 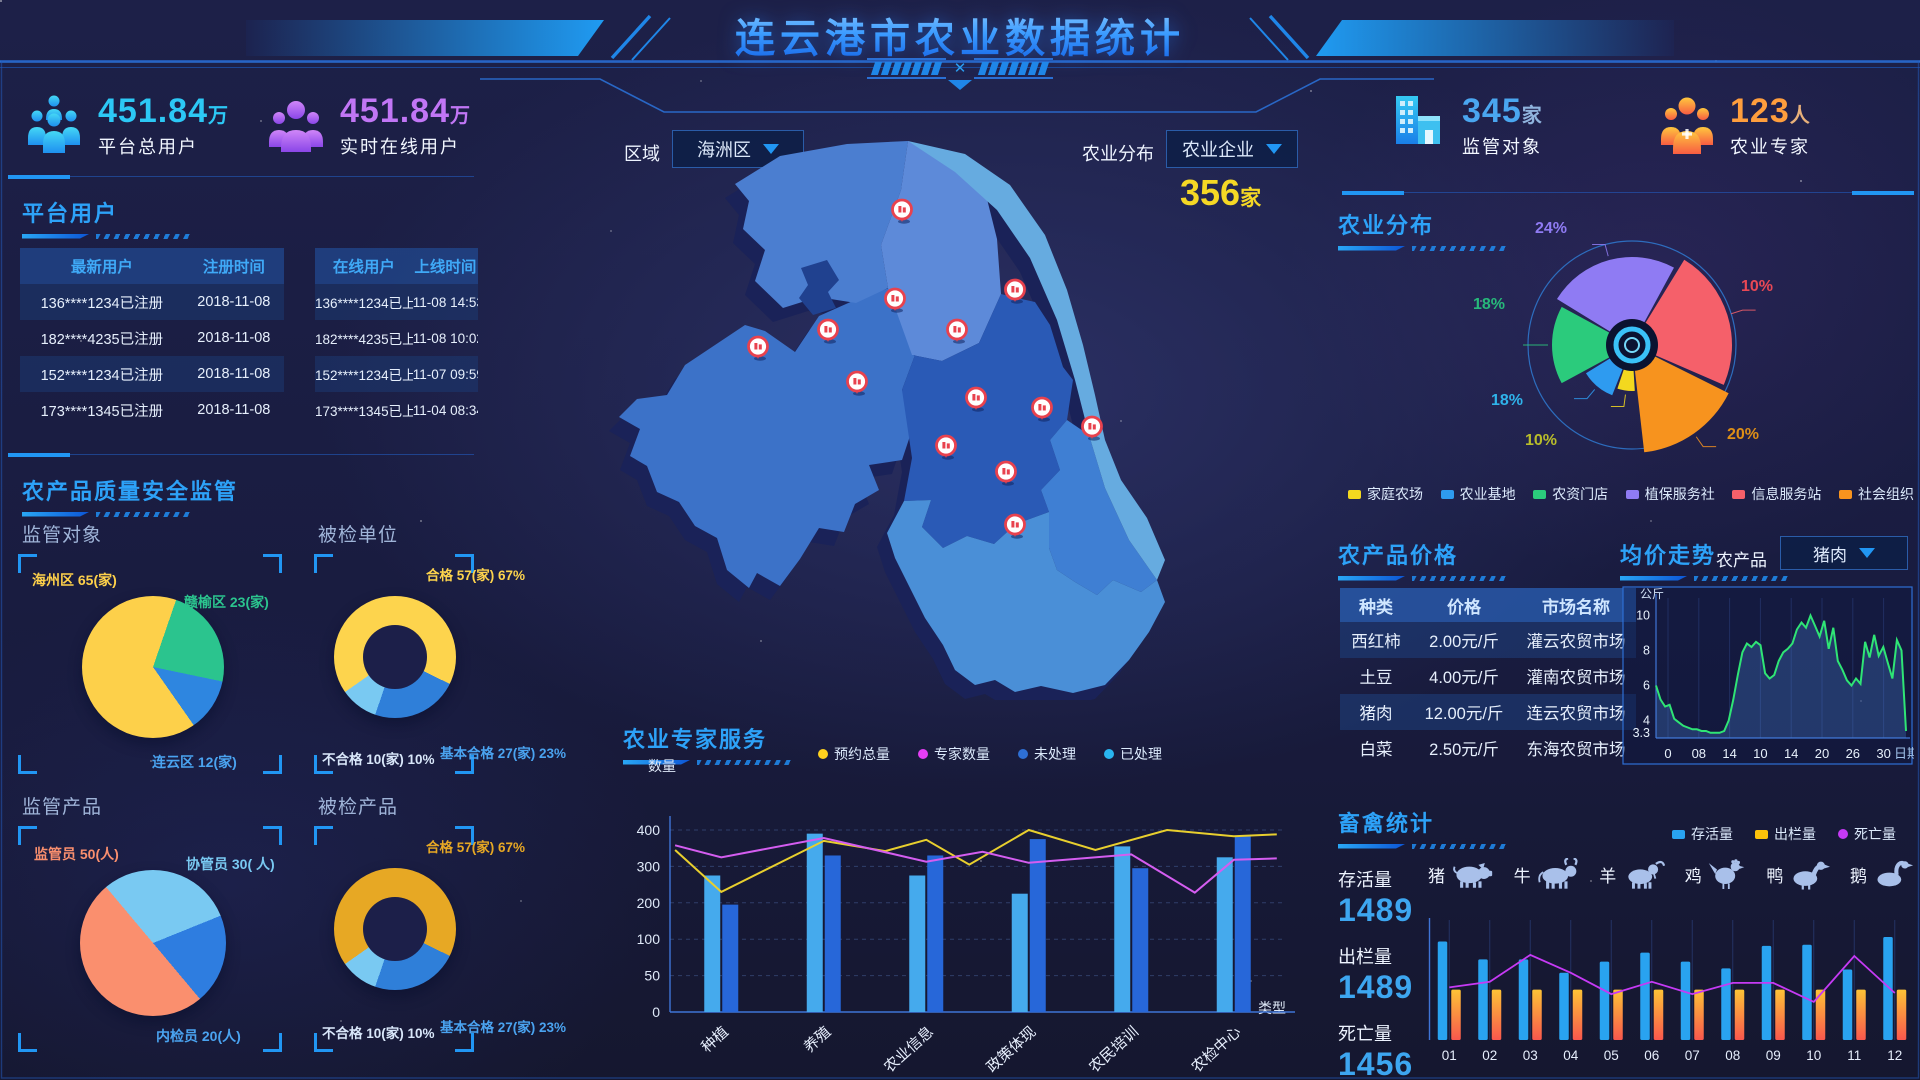 What do you see at coordinates (1047, 754) in the screenshot?
I see `legend-item: 未处理` at bounding box center [1047, 754].